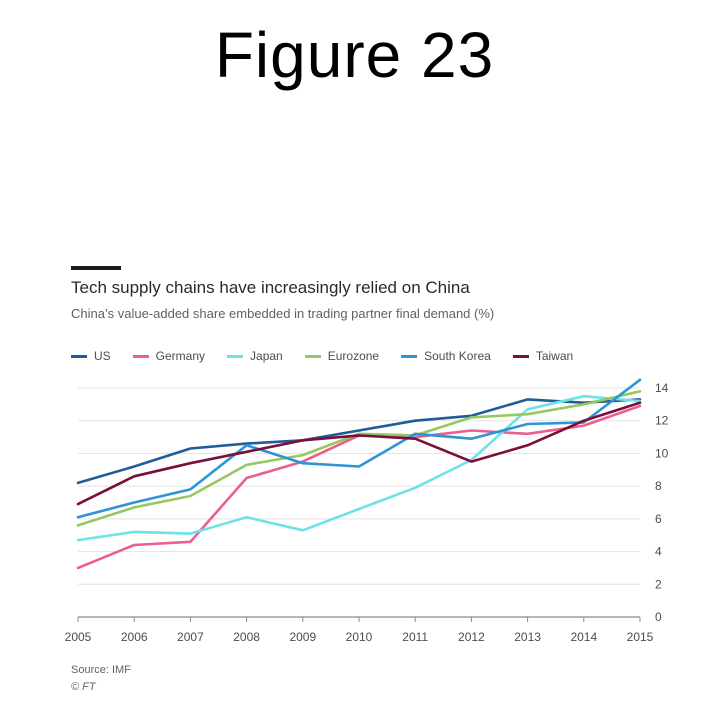 This screenshot has width=709, height=713. I want to click on x-tick-label-2014: 2014, so click(583, 637).